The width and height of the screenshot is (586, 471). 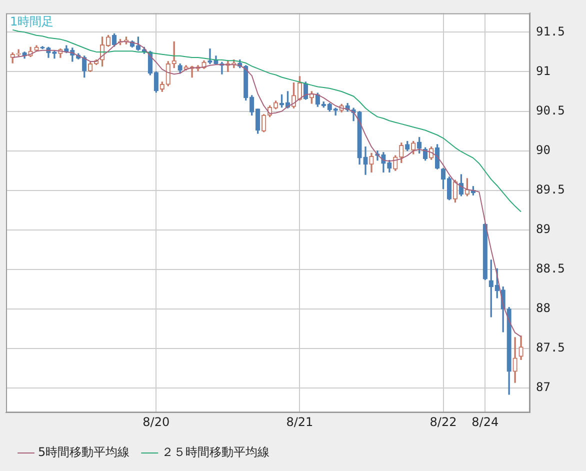 What do you see at coordinates (84, 452) in the screenshot?
I see `legend-label: 5時間移動平均線` at bounding box center [84, 452].